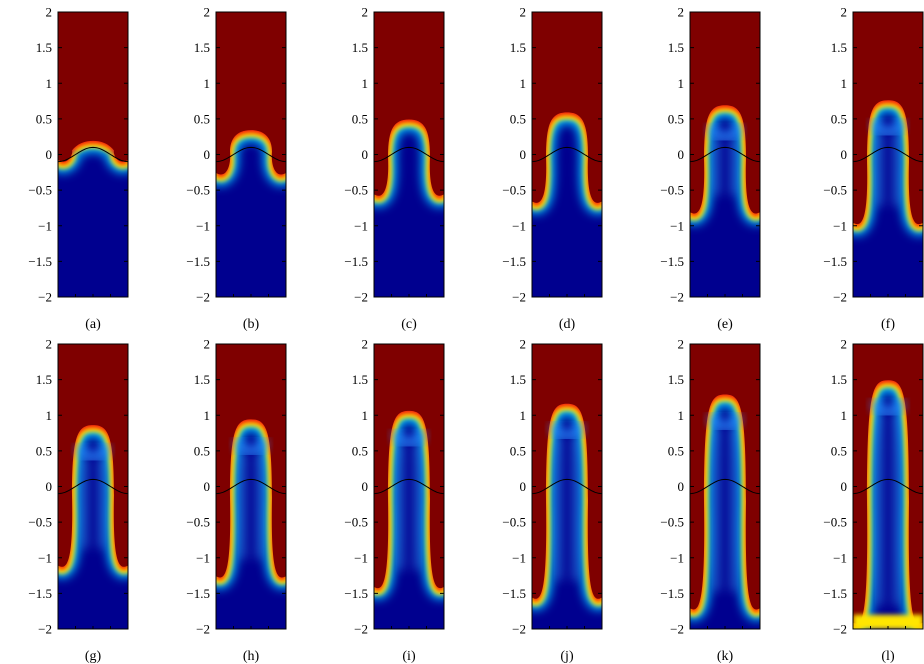 The image size is (924, 664). Describe the element at coordinates (251, 656) in the screenshot. I see `panel-label: (h)` at that location.